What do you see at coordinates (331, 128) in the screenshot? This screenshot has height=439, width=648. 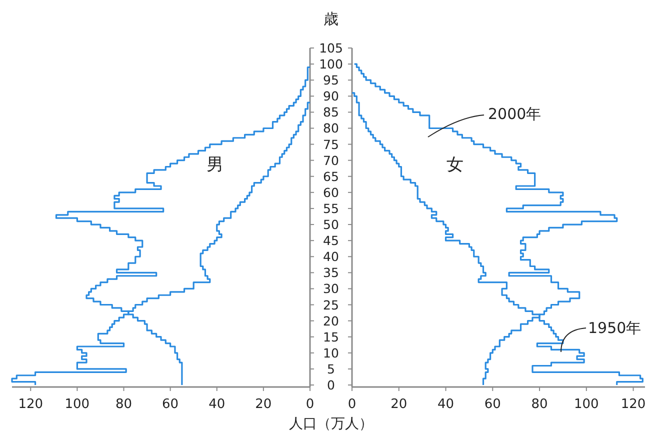 I see `y-tick-label: 80` at bounding box center [331, 128].